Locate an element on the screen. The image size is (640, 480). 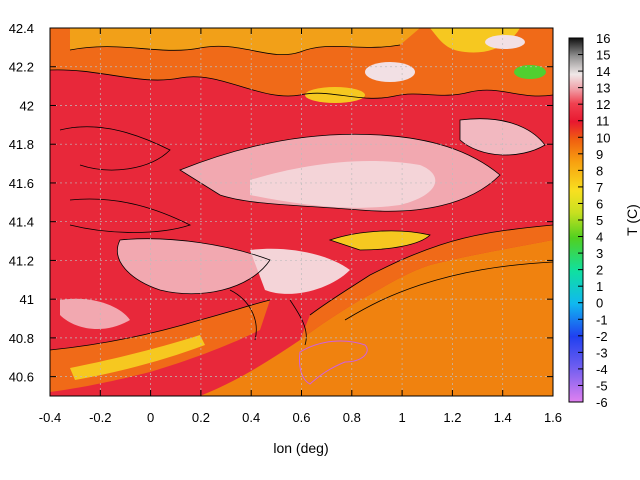
colorbar-tick-label: 12 is located at coordinates (603, 104).